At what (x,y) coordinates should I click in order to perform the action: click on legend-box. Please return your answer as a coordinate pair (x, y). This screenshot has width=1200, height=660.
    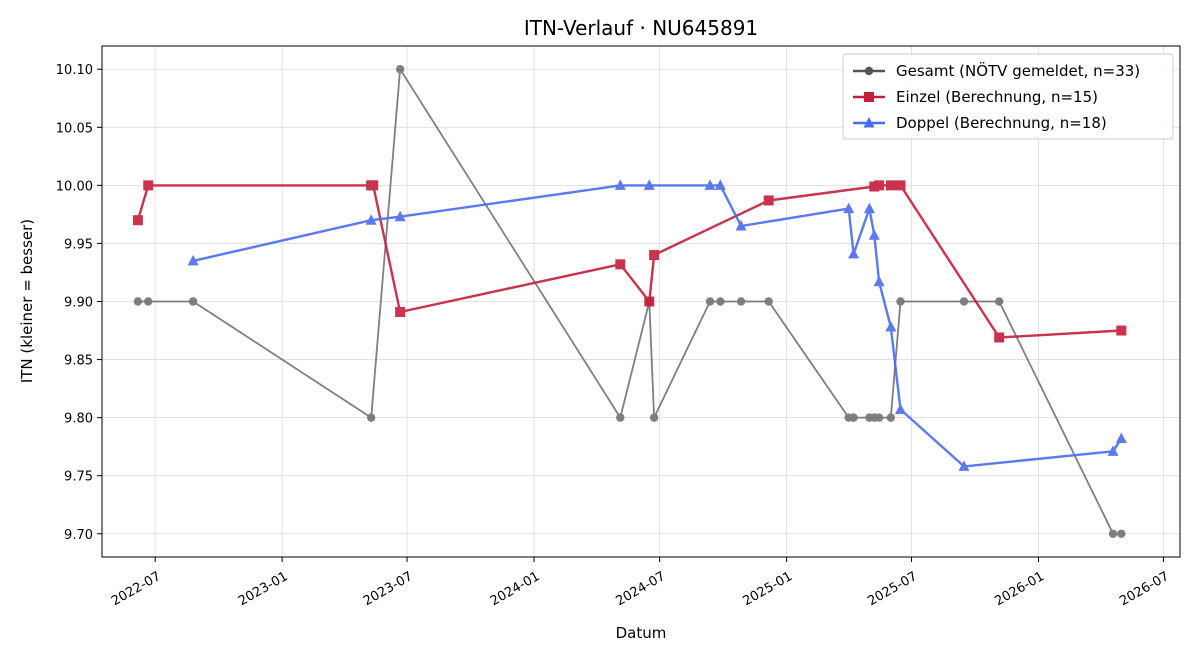
    Looking at the image, I should click on (1008, 96).